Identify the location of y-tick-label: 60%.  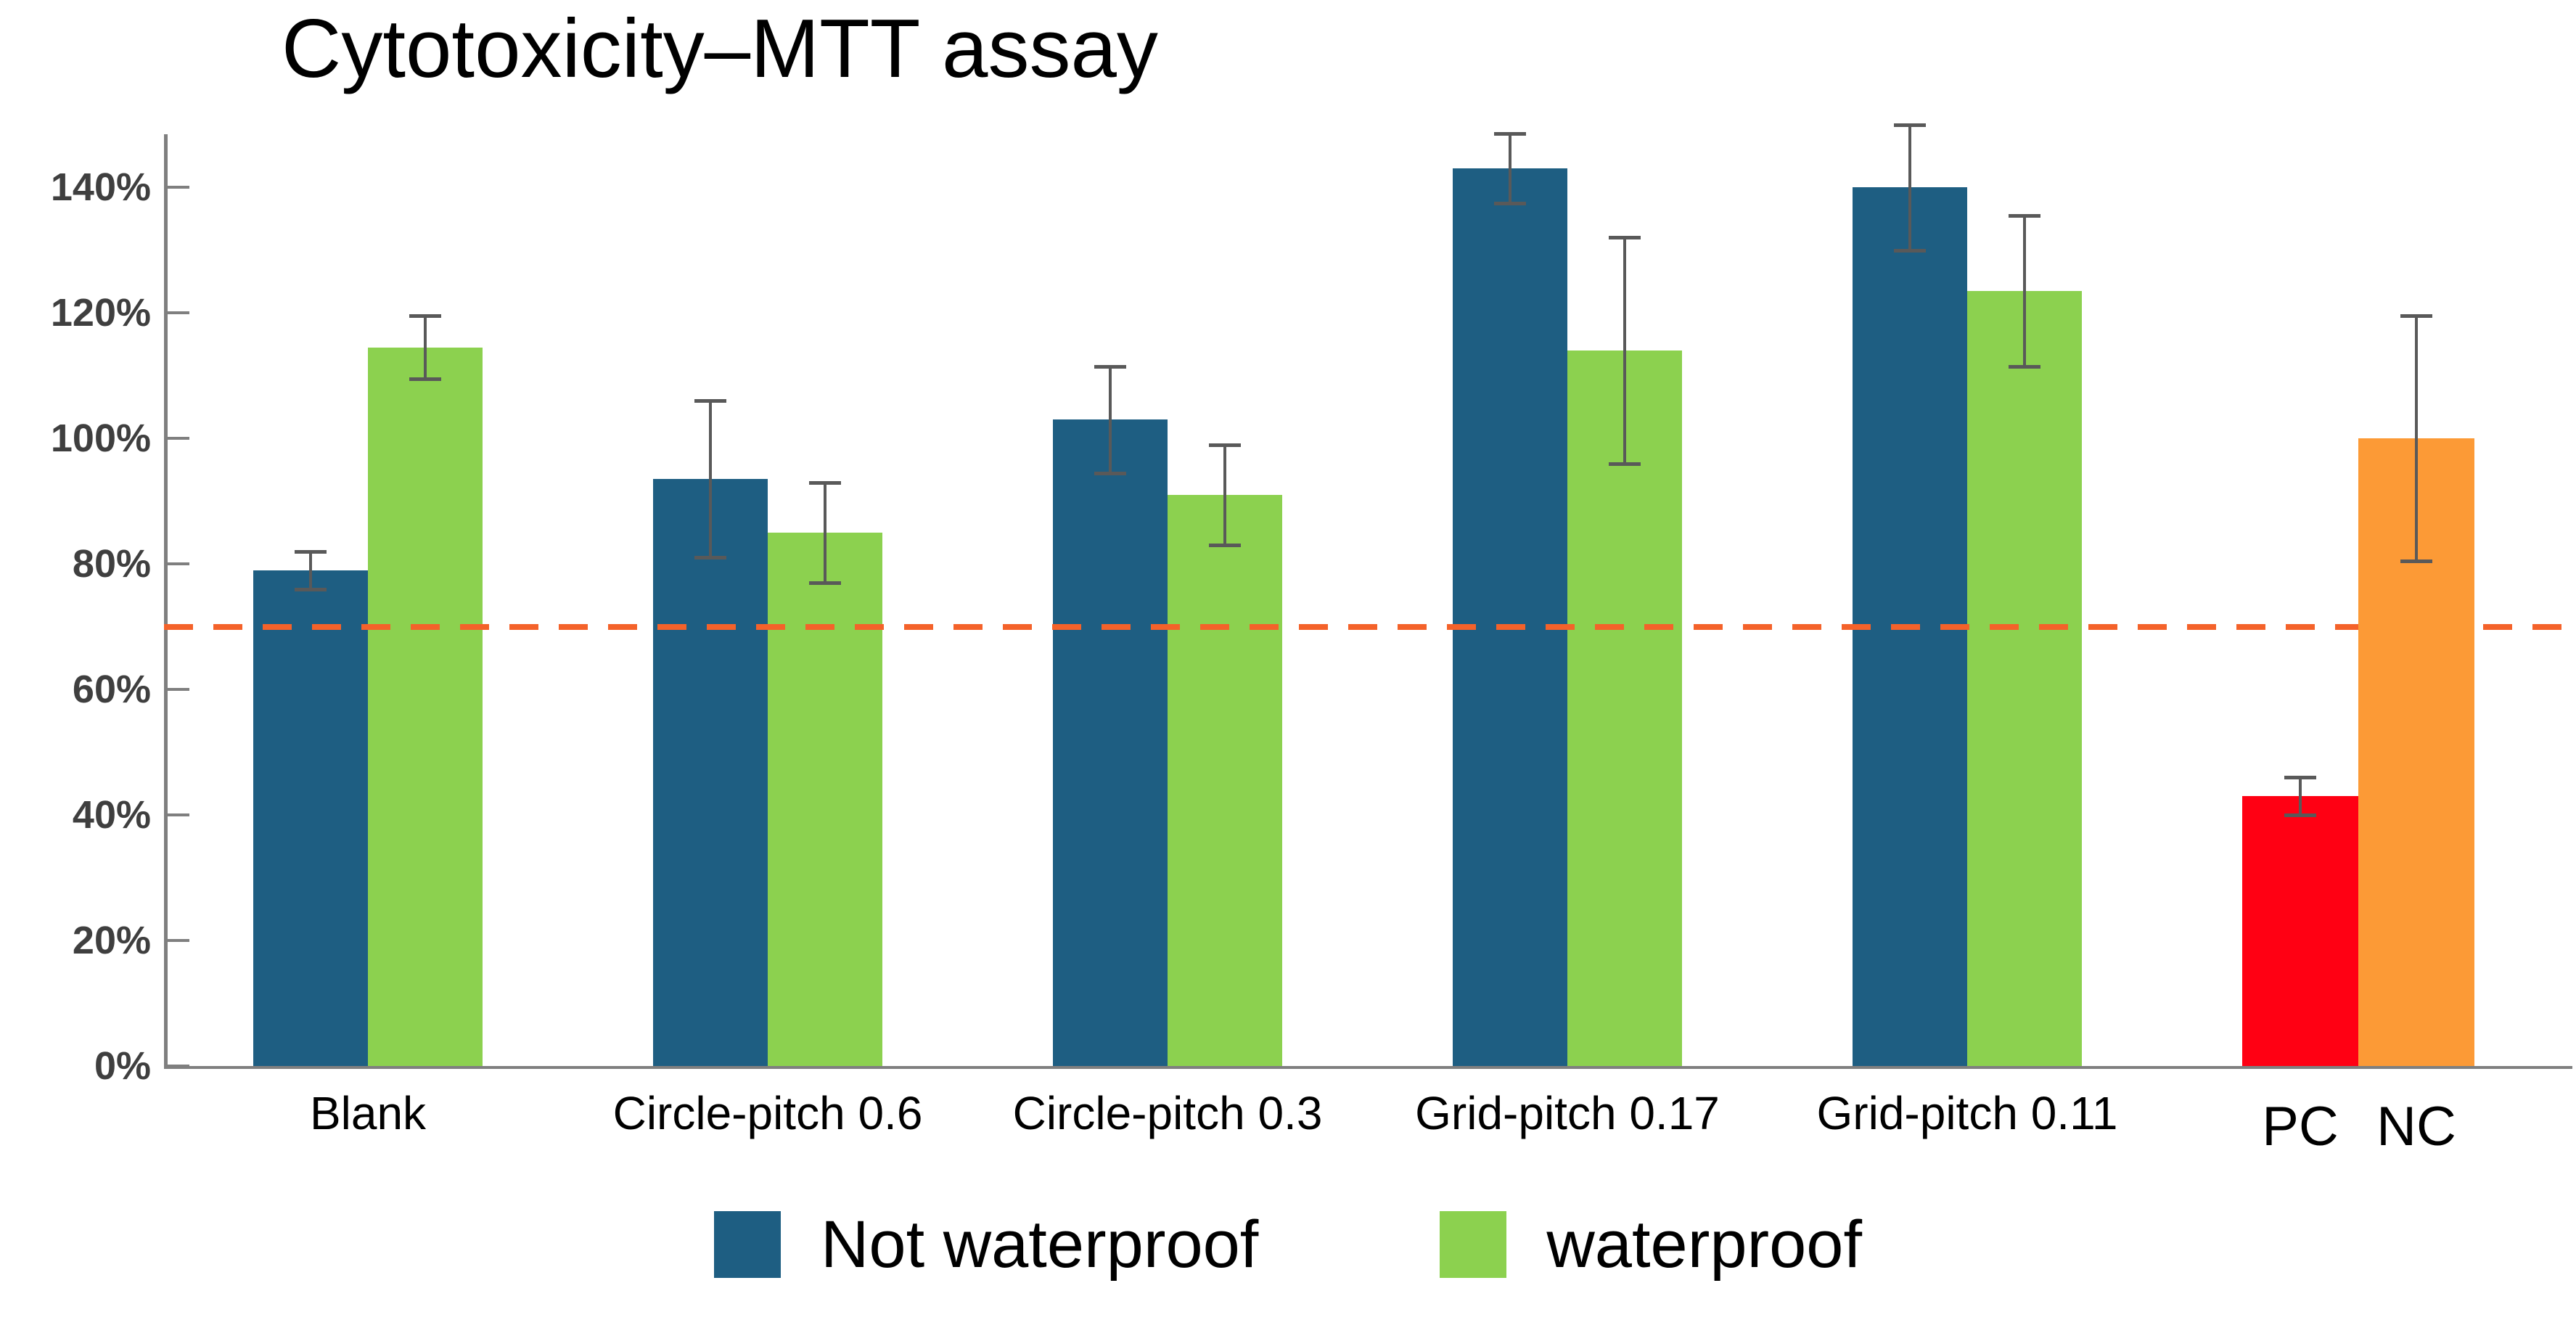
(111, 689).